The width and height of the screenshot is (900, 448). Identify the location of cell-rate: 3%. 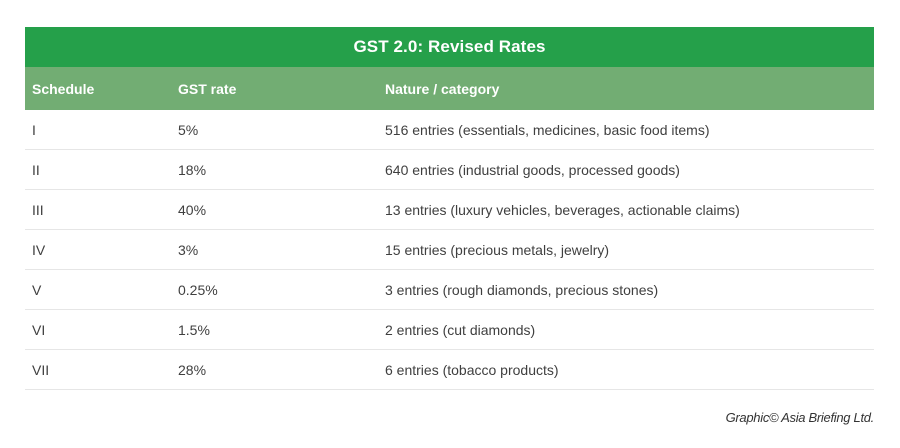
(188, 249).